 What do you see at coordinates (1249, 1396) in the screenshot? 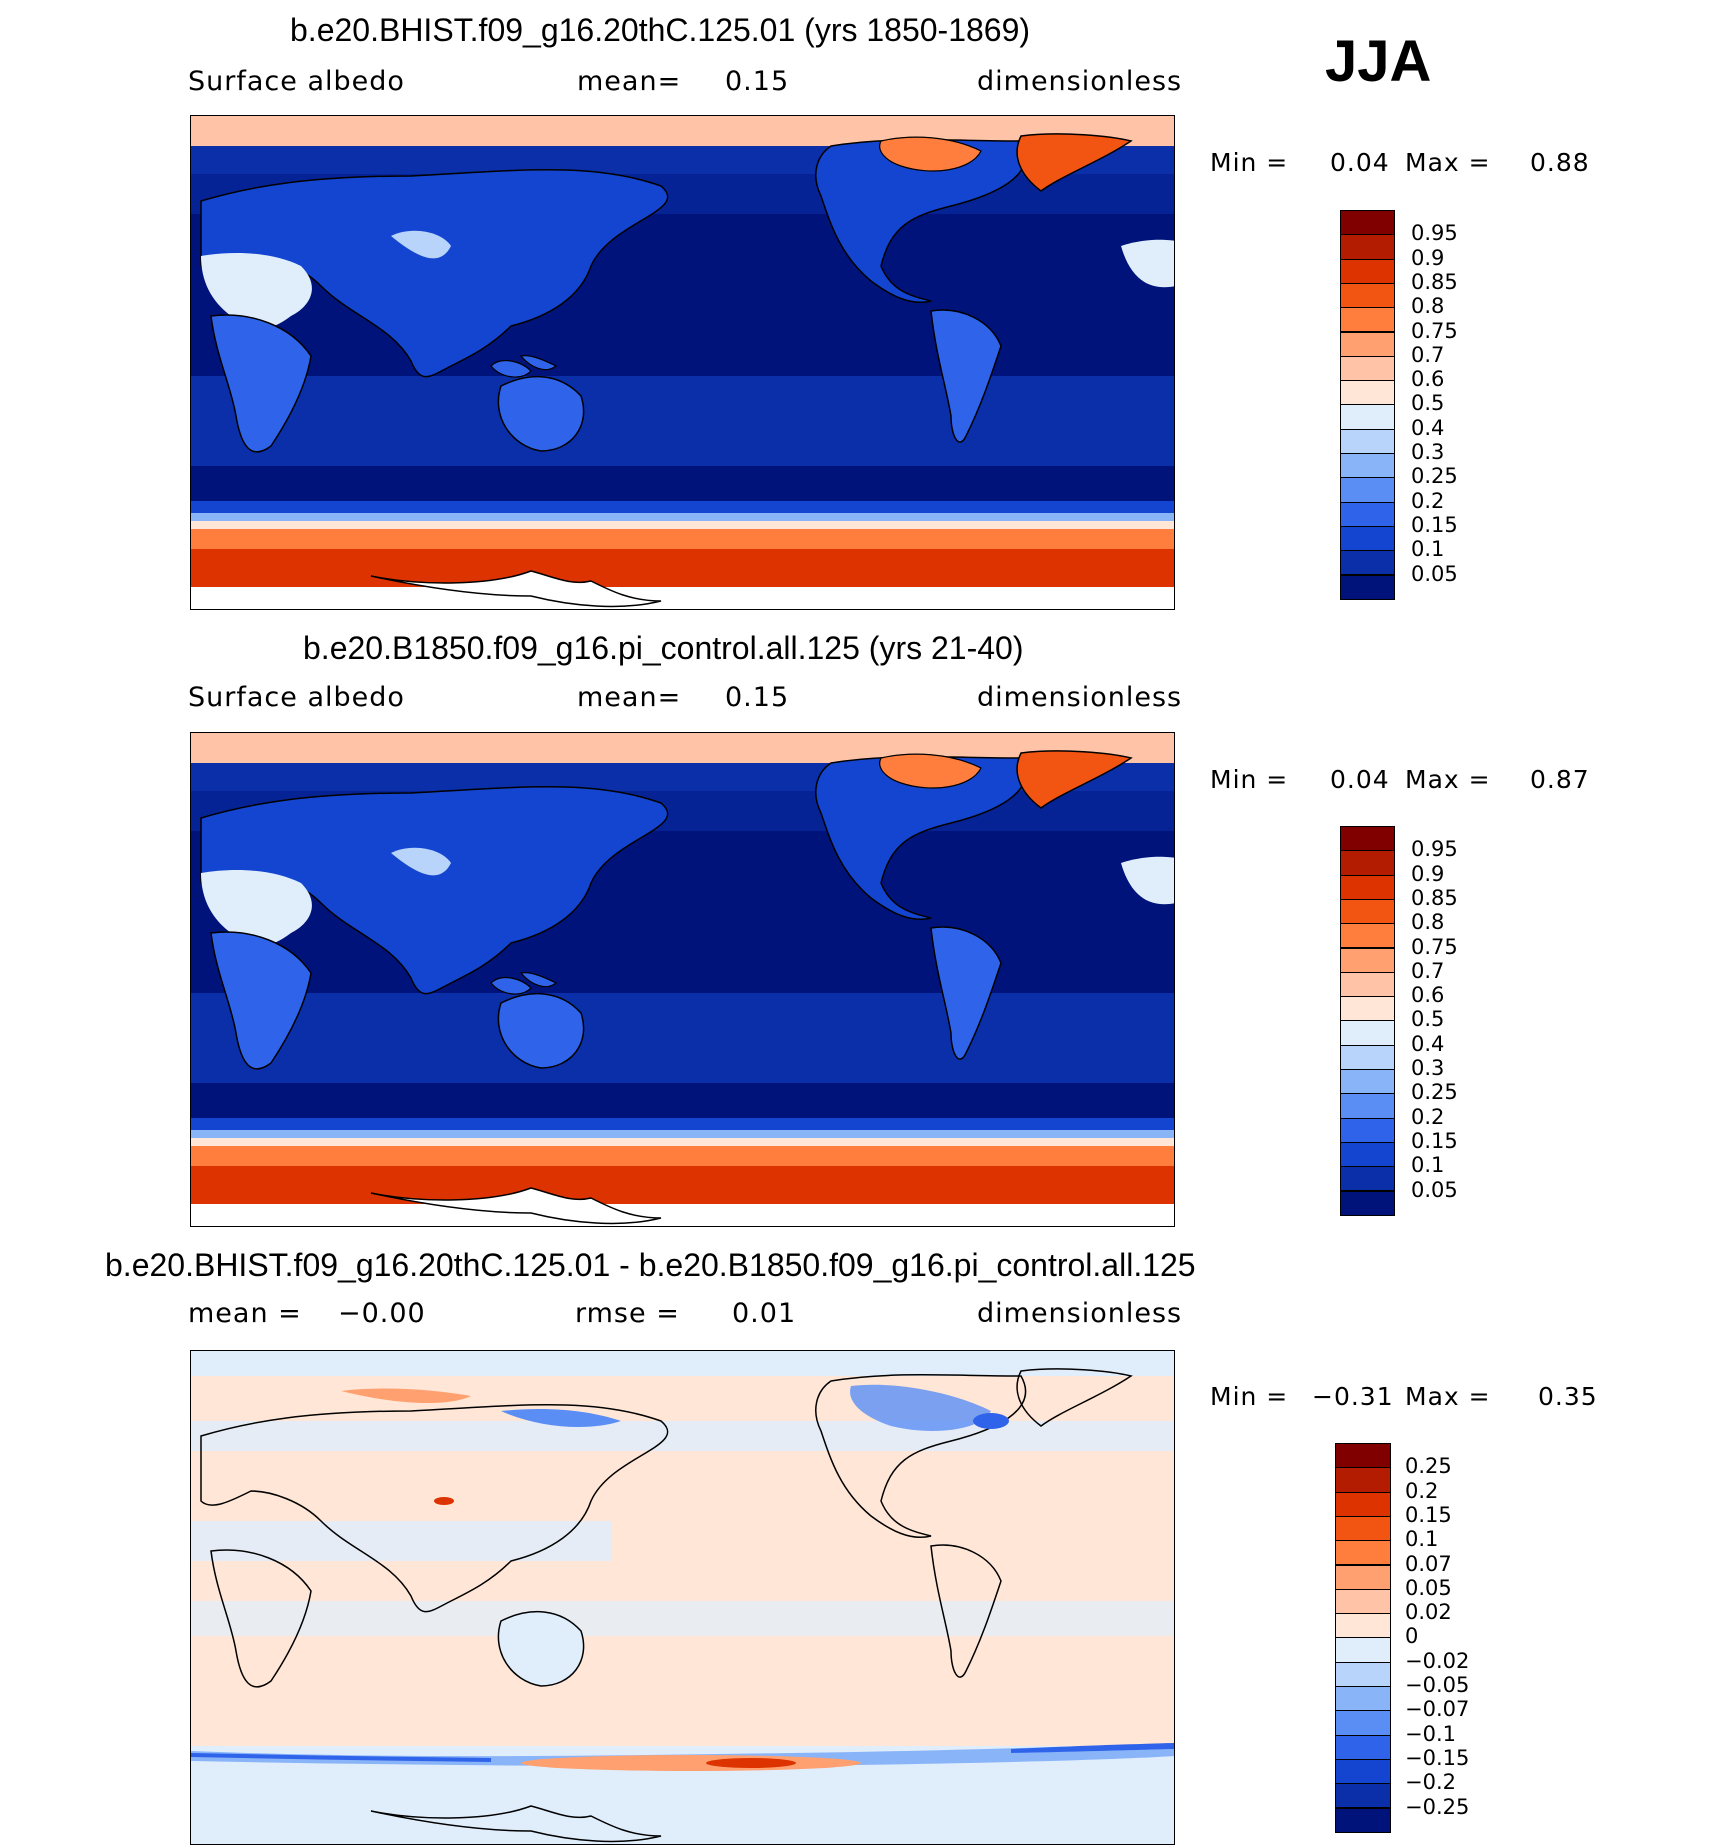
I see `panel-3-min-label: Min =` at bounding box center [1249, 1396].